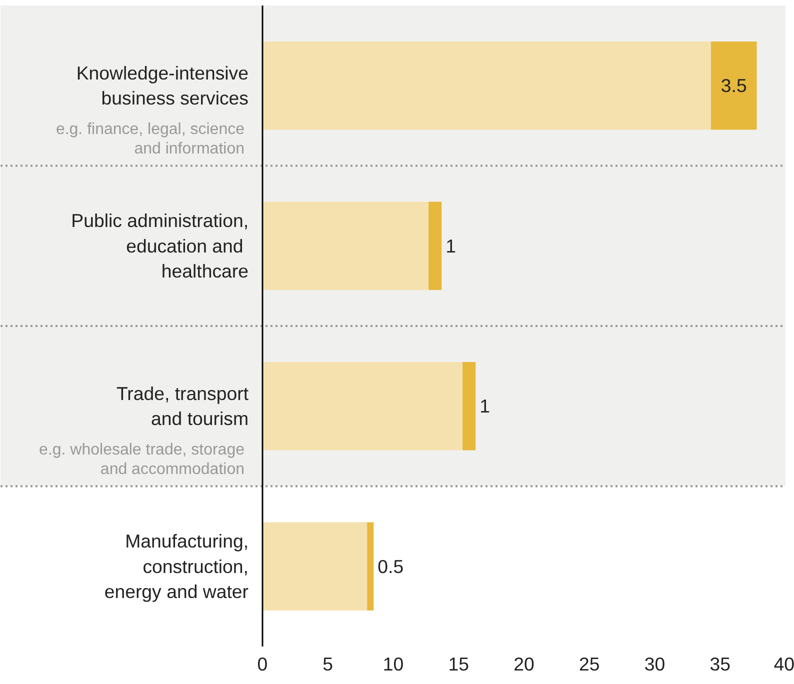 The image size is (794, 684). Describe the element at coordinates (720, 664) in the screenshot. I see `x-tick-label: 35` at that location.